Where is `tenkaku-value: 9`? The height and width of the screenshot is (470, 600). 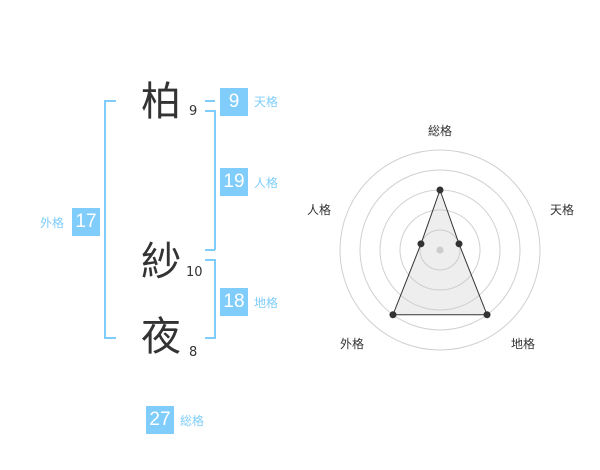 tenkaku-value: 9 is located at coordinates (234, 102).